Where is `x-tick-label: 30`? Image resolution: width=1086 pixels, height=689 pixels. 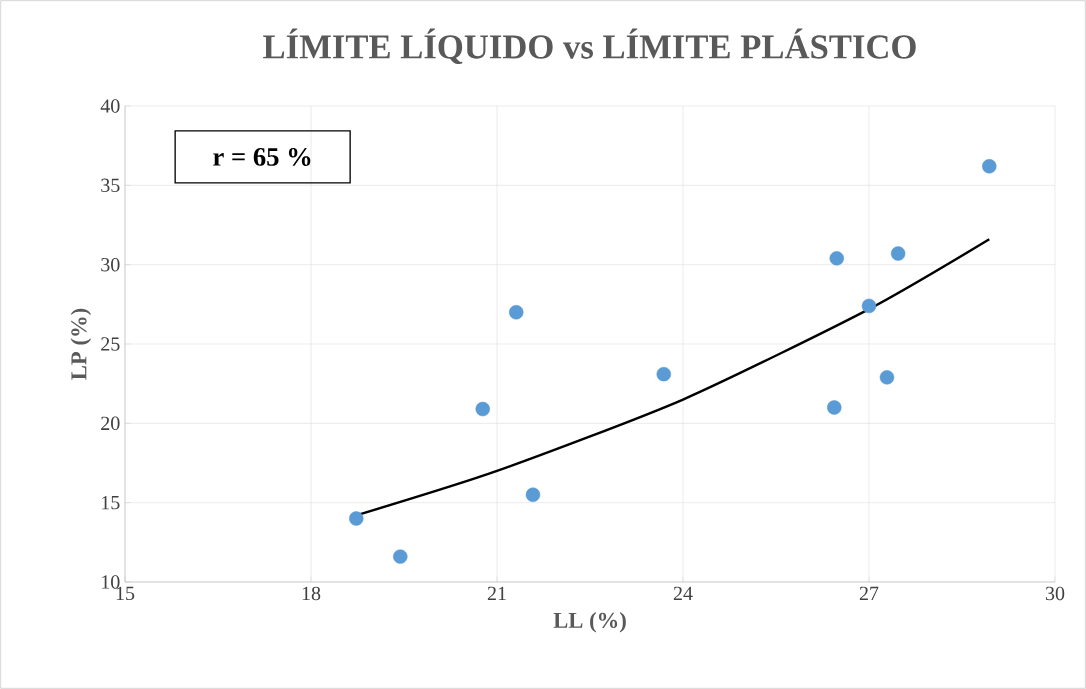
x-tick-label: 30 is located at coordinates (1055, 593).